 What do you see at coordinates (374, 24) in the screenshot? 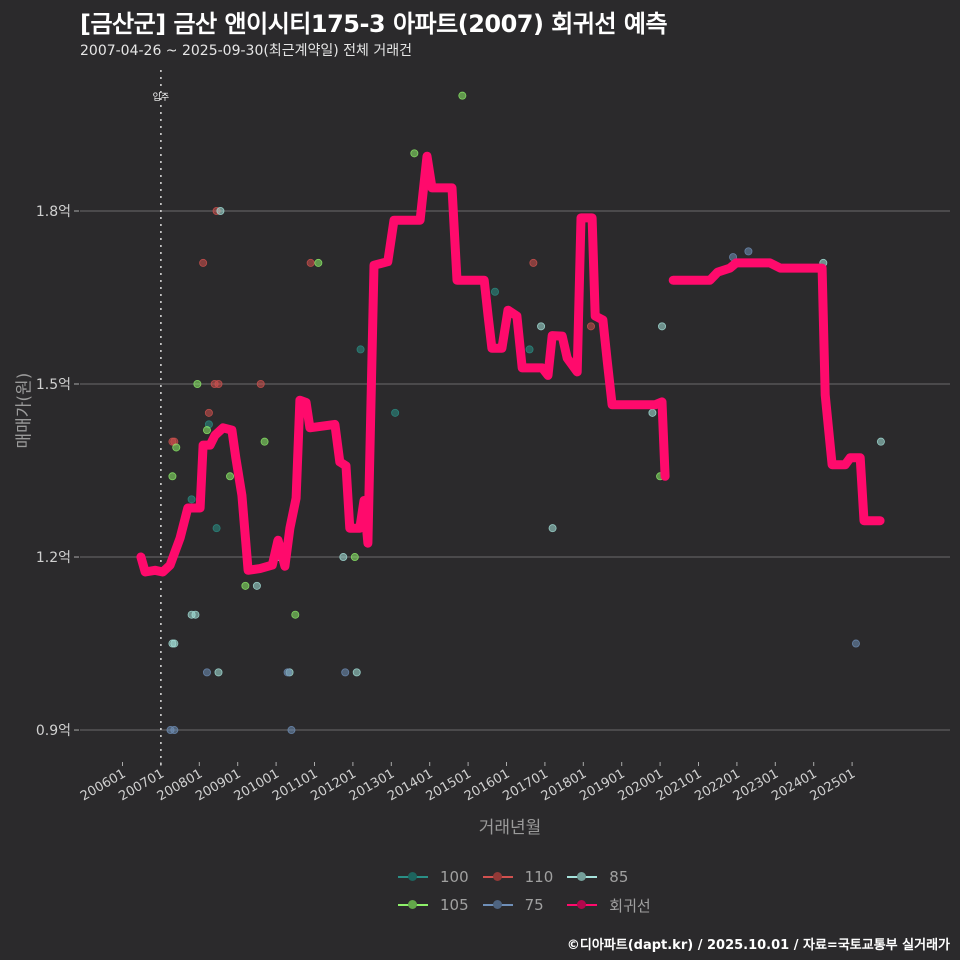
I see `chart-title: [금산군] 금산 앤이시티175-3 아파트(2007) 회귀선 예측` at bounding box center [374, 24].